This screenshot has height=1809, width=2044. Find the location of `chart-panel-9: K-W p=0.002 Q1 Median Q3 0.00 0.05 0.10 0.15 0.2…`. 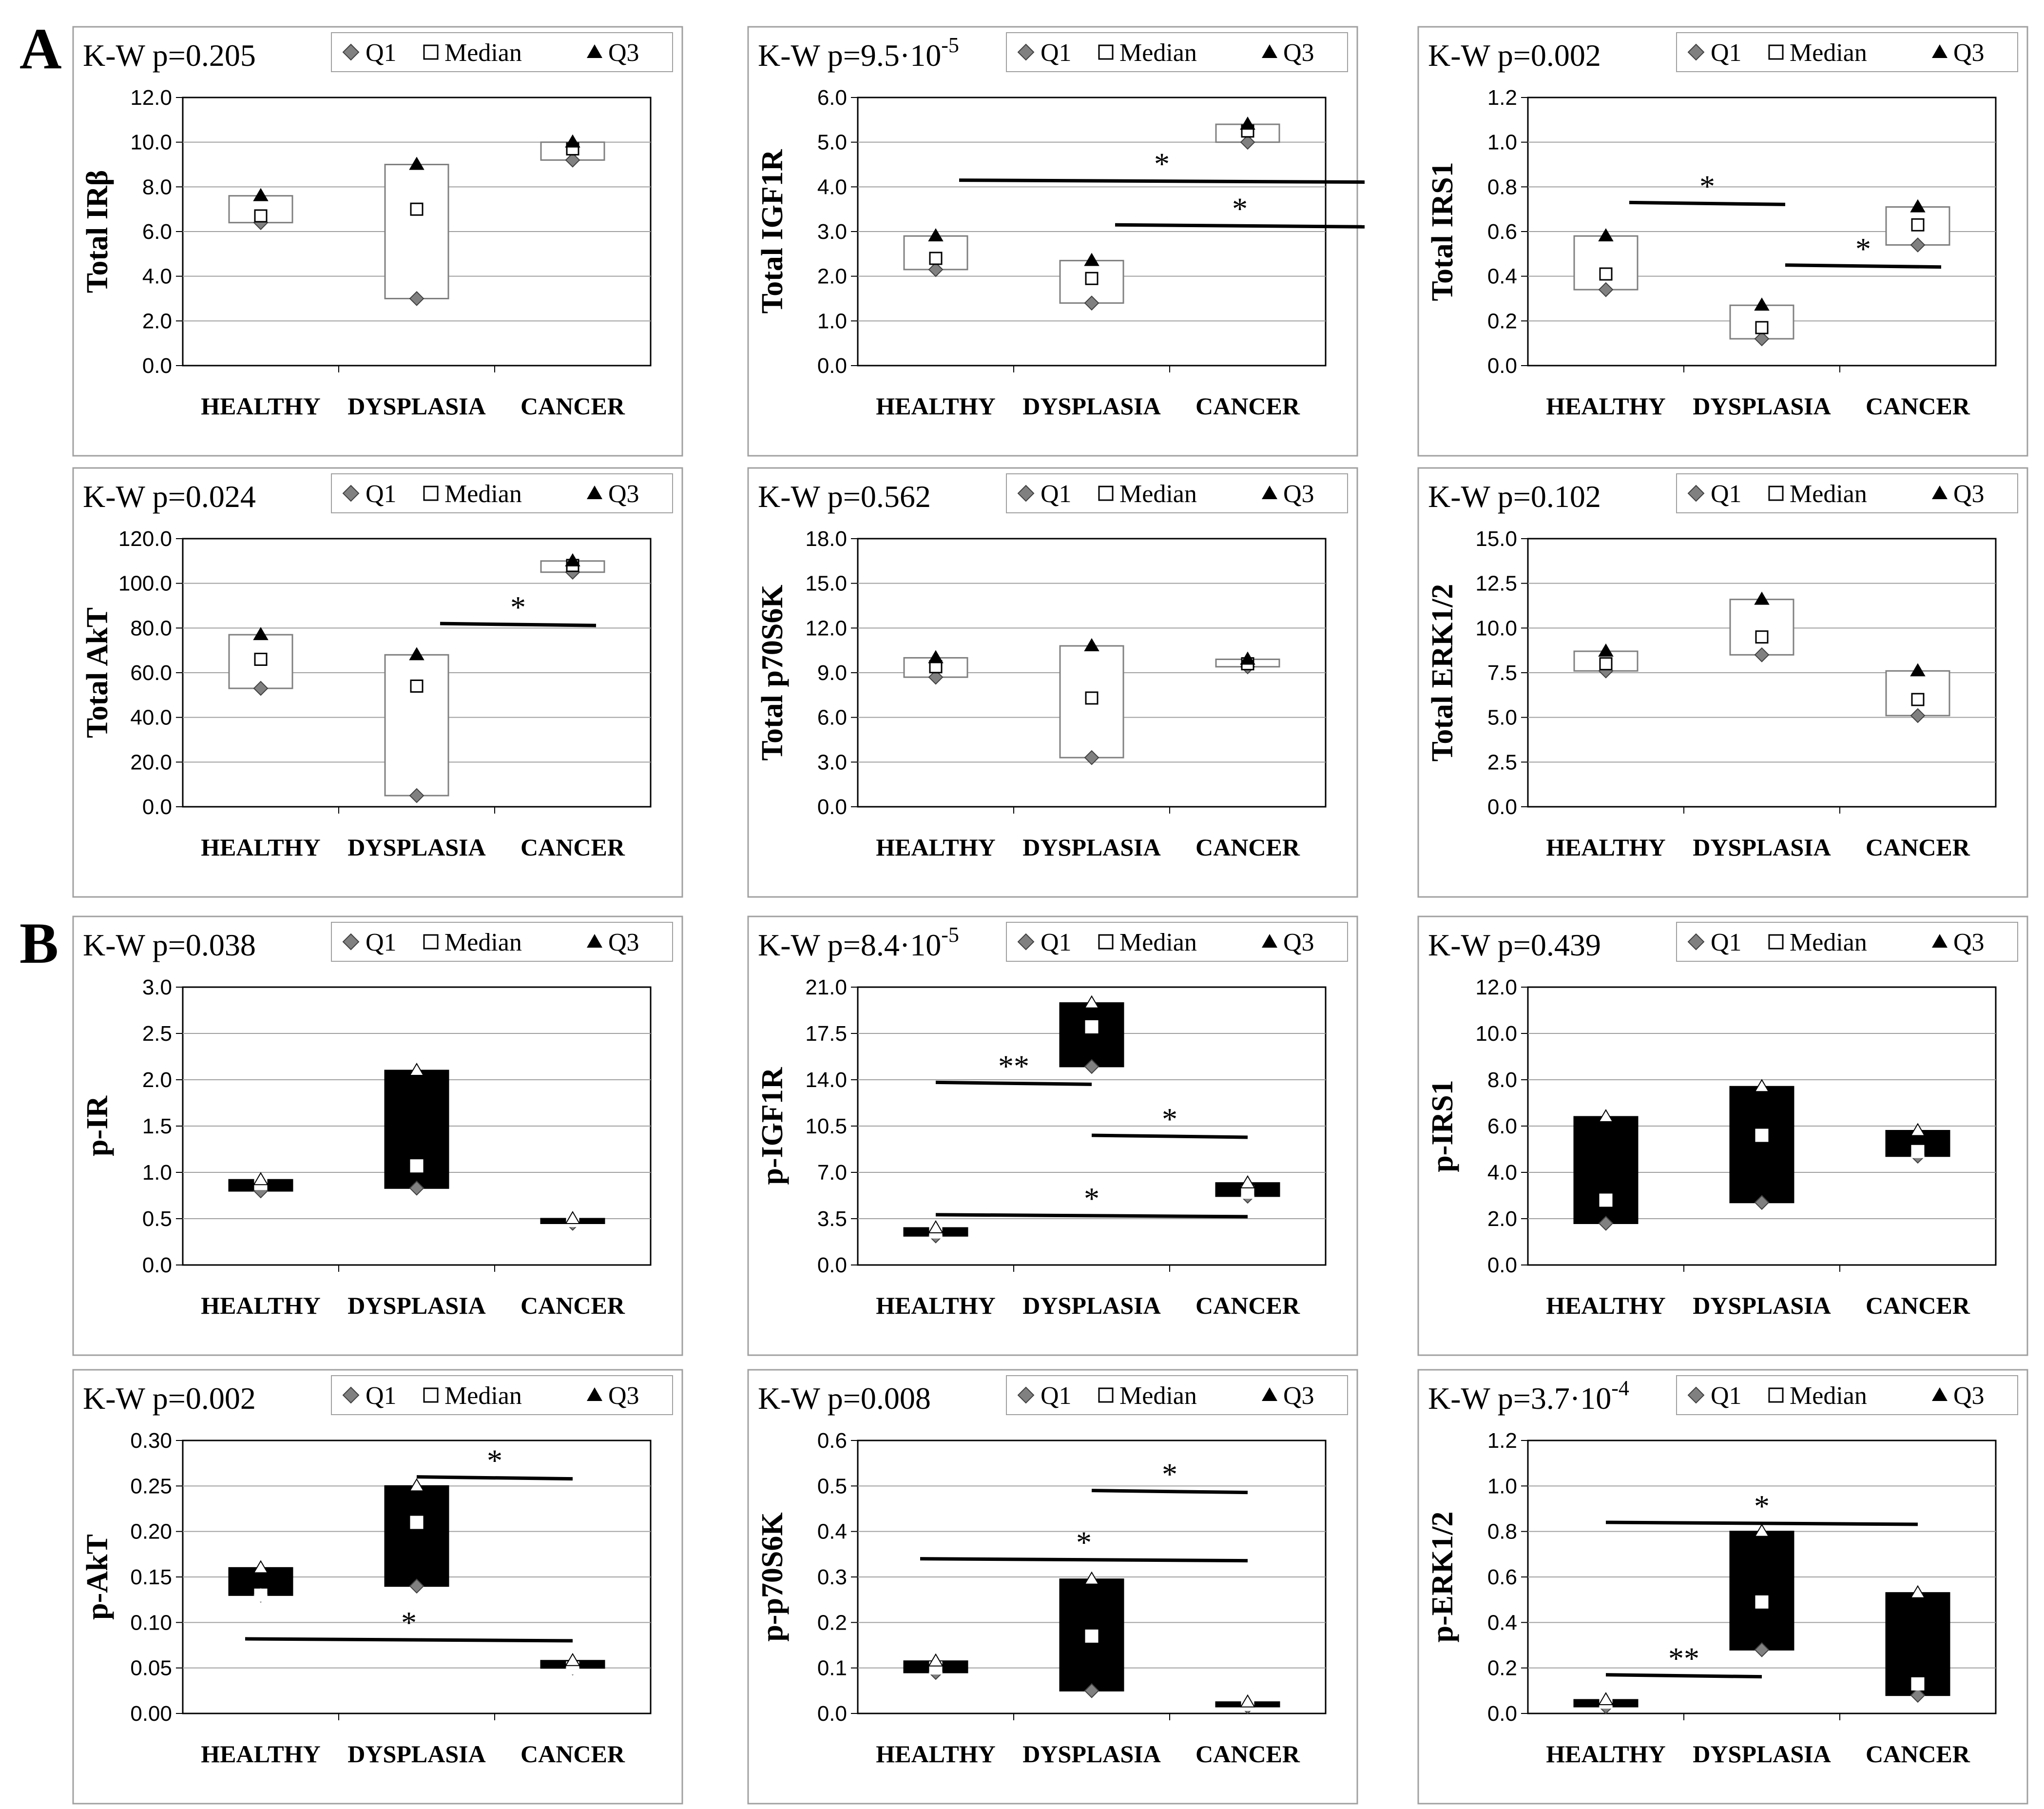

chart-panel-9: K-W p=0.002 Q1 Median Q3 0.00 0.05 0.10 0.15 0.2… is located at coordinates (377, 1587).